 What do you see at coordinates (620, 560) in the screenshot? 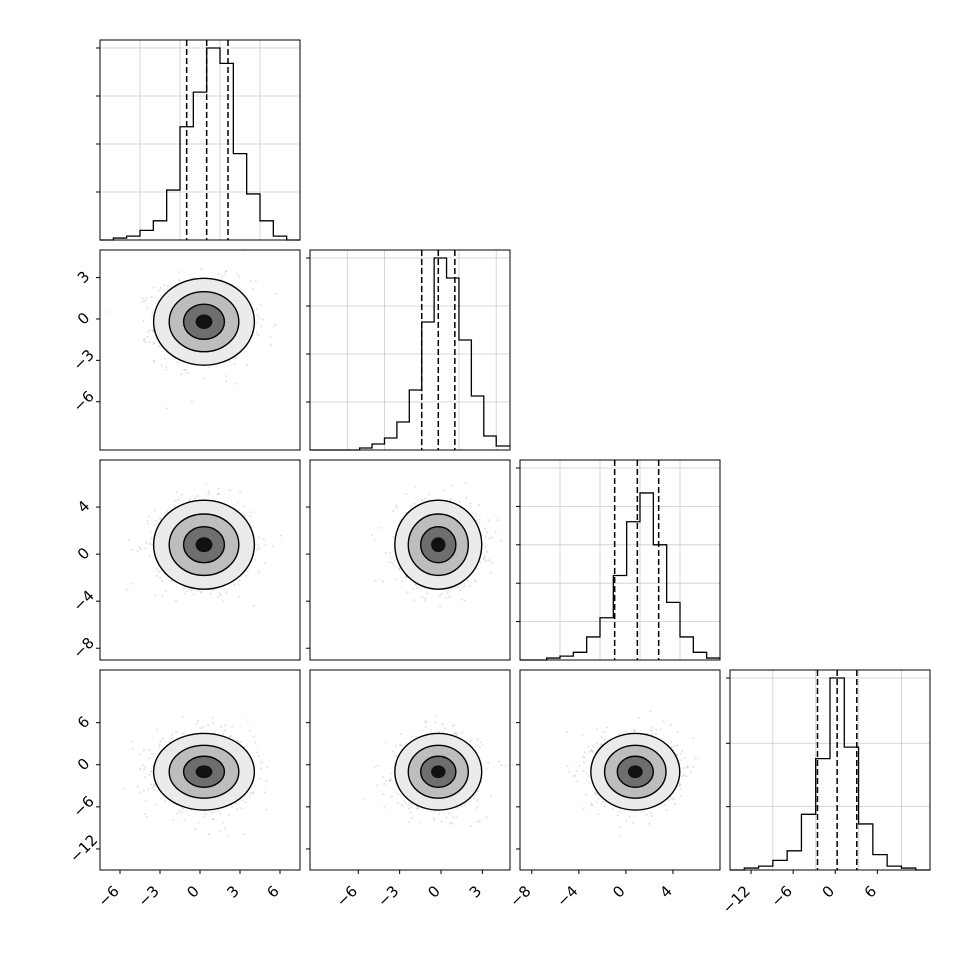
I see `panel-background` at bounding box center [620, 560].